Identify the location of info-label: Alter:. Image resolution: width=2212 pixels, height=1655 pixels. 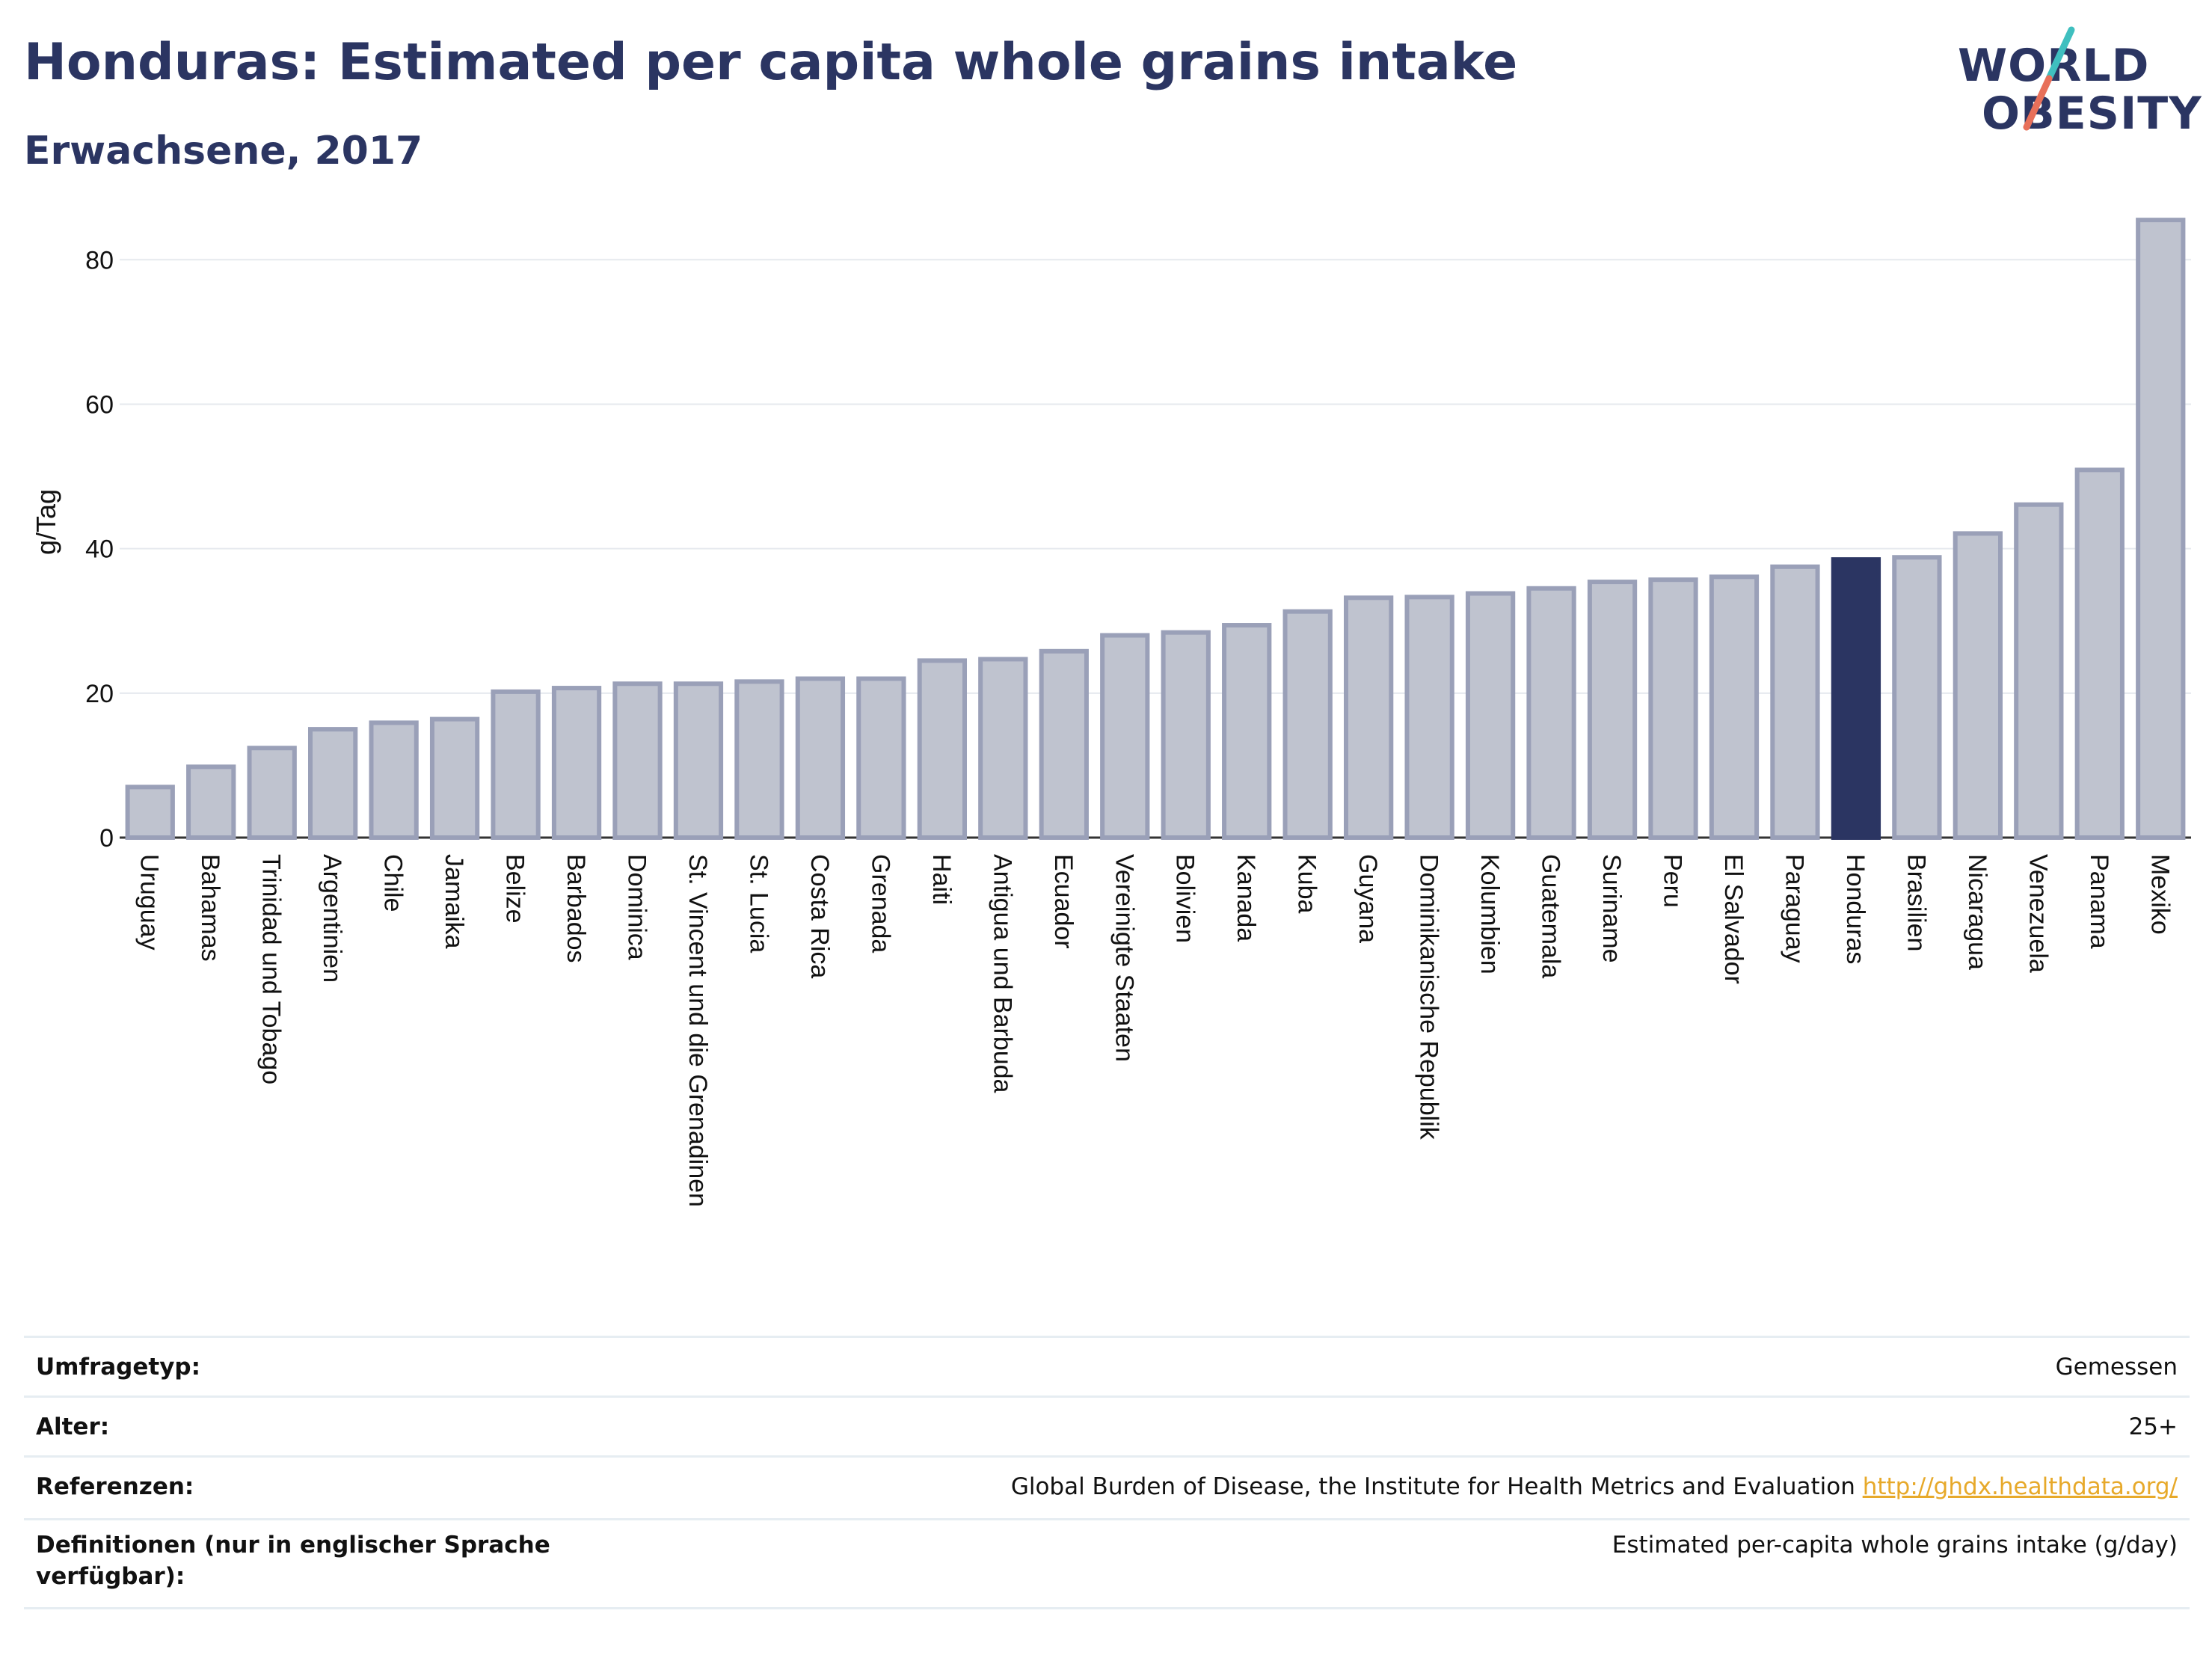
(73, 1426).